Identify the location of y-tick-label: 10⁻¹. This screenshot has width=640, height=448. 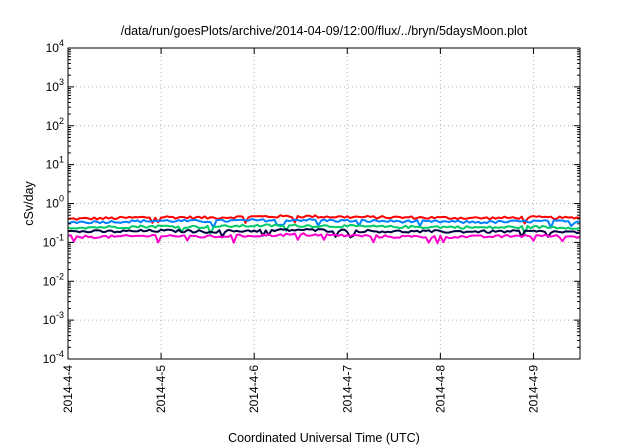
(53, 240).